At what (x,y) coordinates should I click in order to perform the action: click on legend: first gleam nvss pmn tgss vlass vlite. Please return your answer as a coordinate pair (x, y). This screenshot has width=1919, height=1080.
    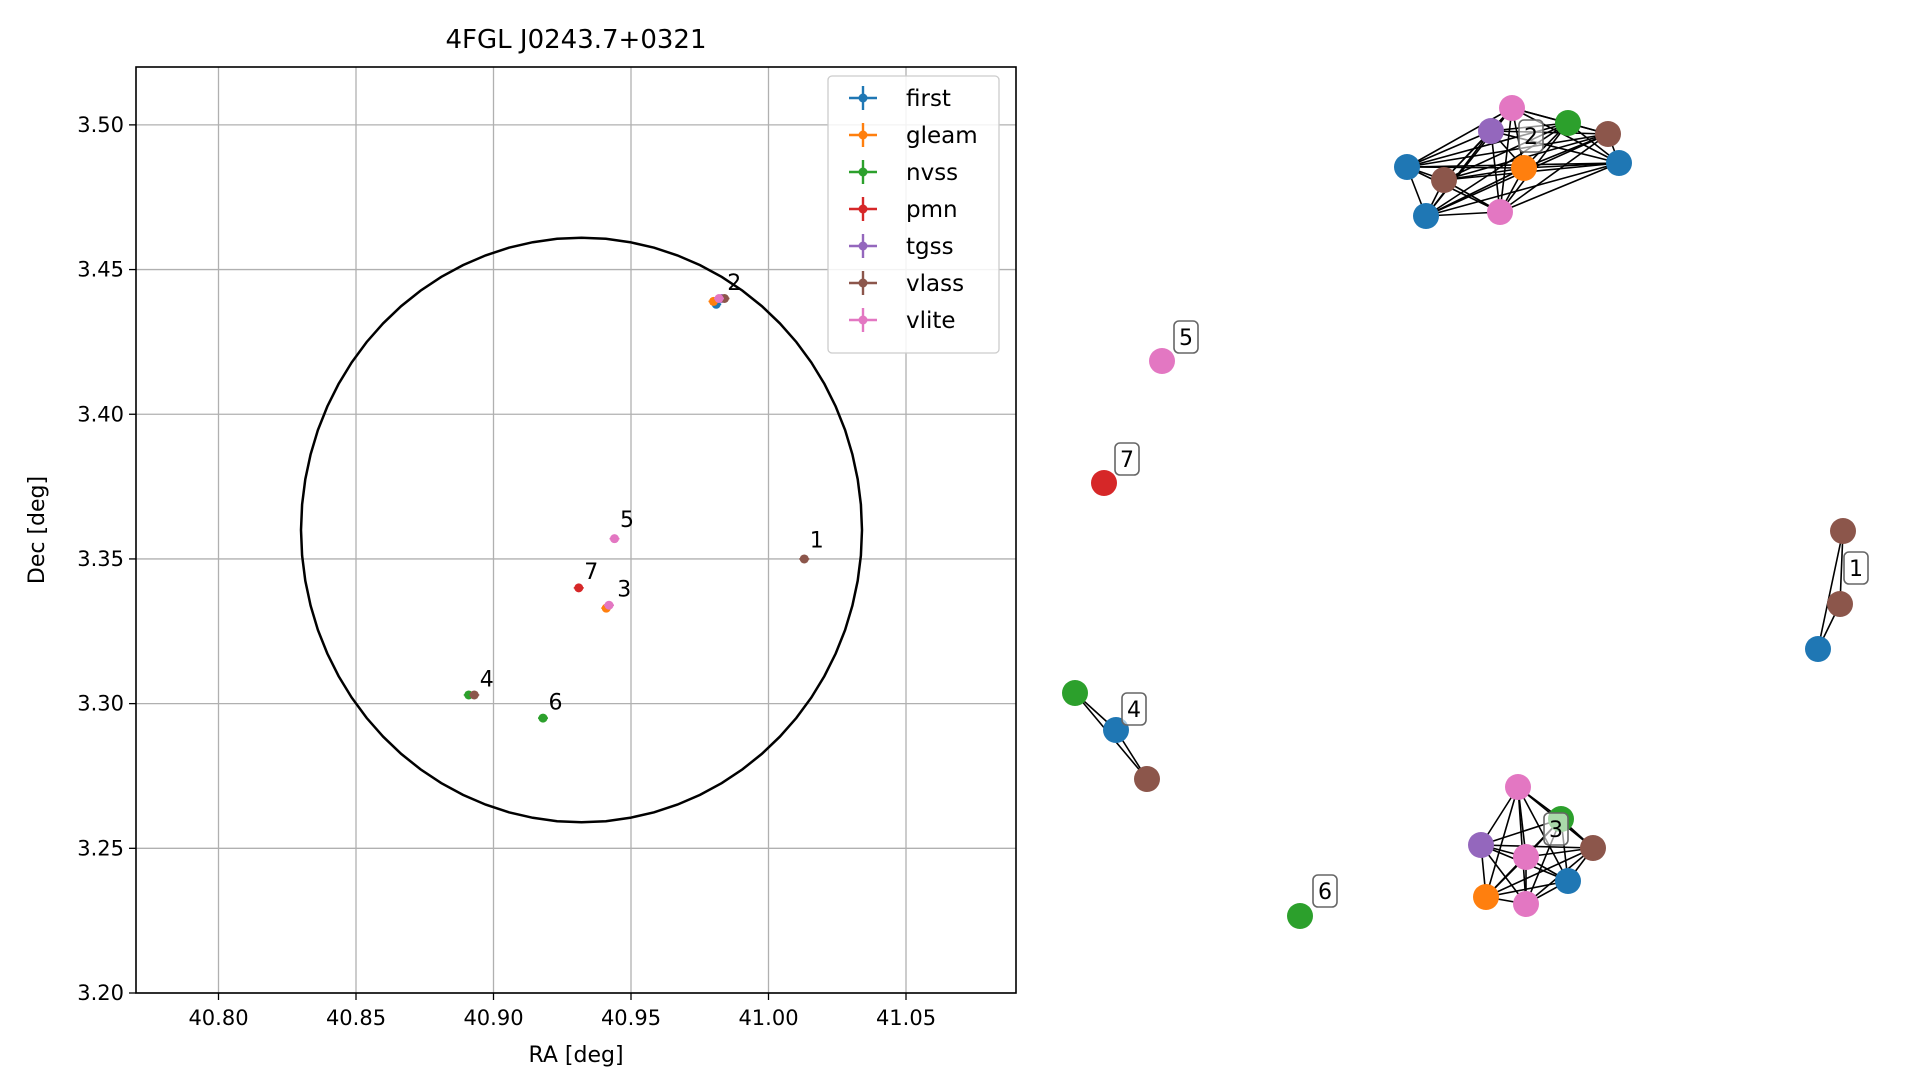
    Looking at the image, I should click on (913, 214).